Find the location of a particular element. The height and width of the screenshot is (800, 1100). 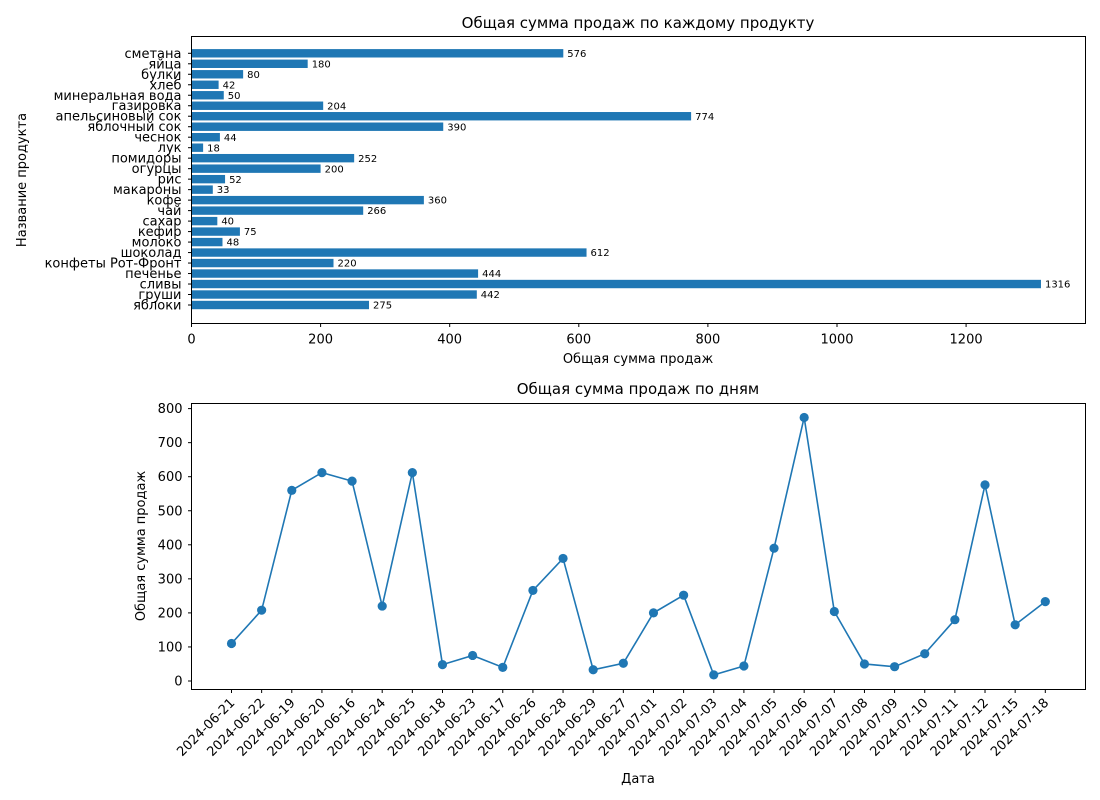

bar-y-tick-label-item-10: кофе is located at coordinates (164, 201).